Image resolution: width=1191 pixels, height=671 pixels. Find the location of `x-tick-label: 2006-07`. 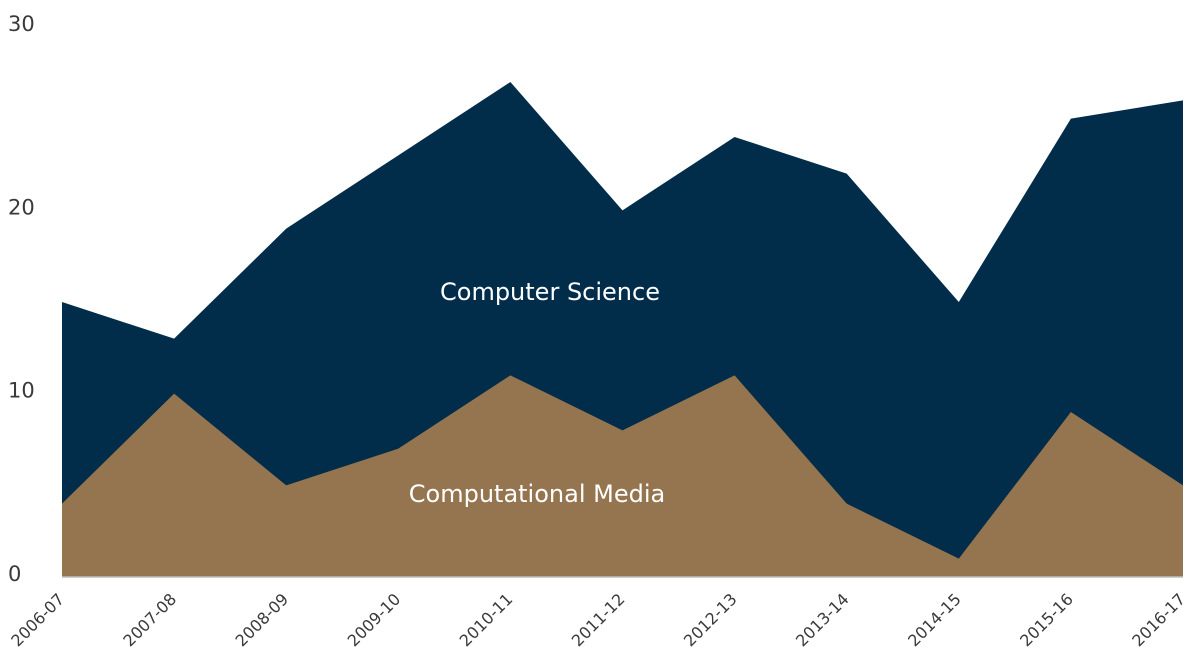

x-tick-label: 2006-07 is located at coordinates (37, 620).